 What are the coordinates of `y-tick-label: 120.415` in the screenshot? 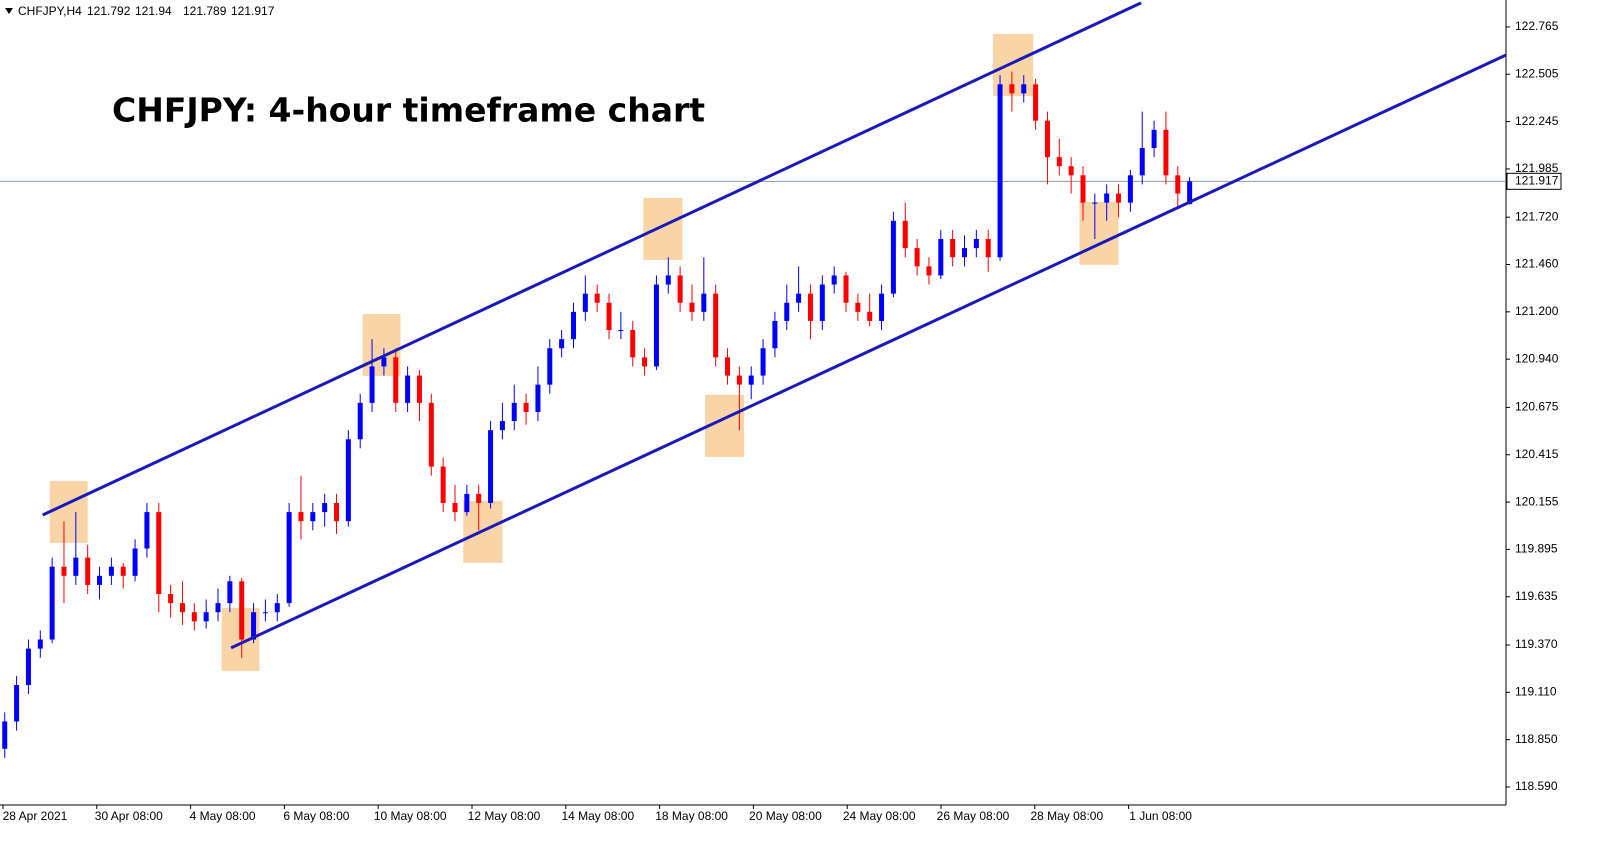 It's located at (1537, 454).